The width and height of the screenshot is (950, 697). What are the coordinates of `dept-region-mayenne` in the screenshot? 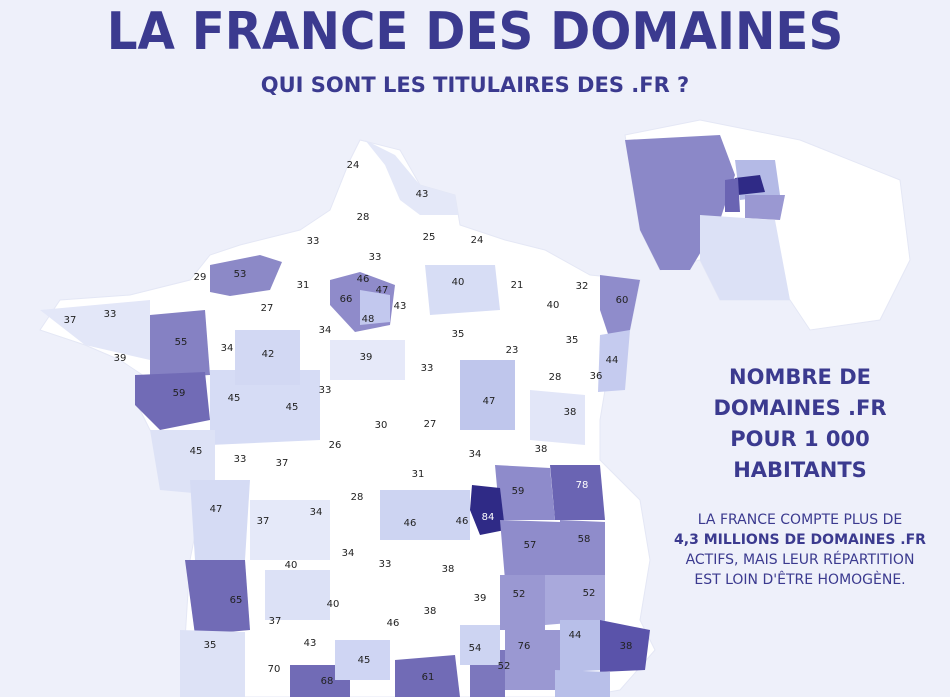 It's located at (267, 357).